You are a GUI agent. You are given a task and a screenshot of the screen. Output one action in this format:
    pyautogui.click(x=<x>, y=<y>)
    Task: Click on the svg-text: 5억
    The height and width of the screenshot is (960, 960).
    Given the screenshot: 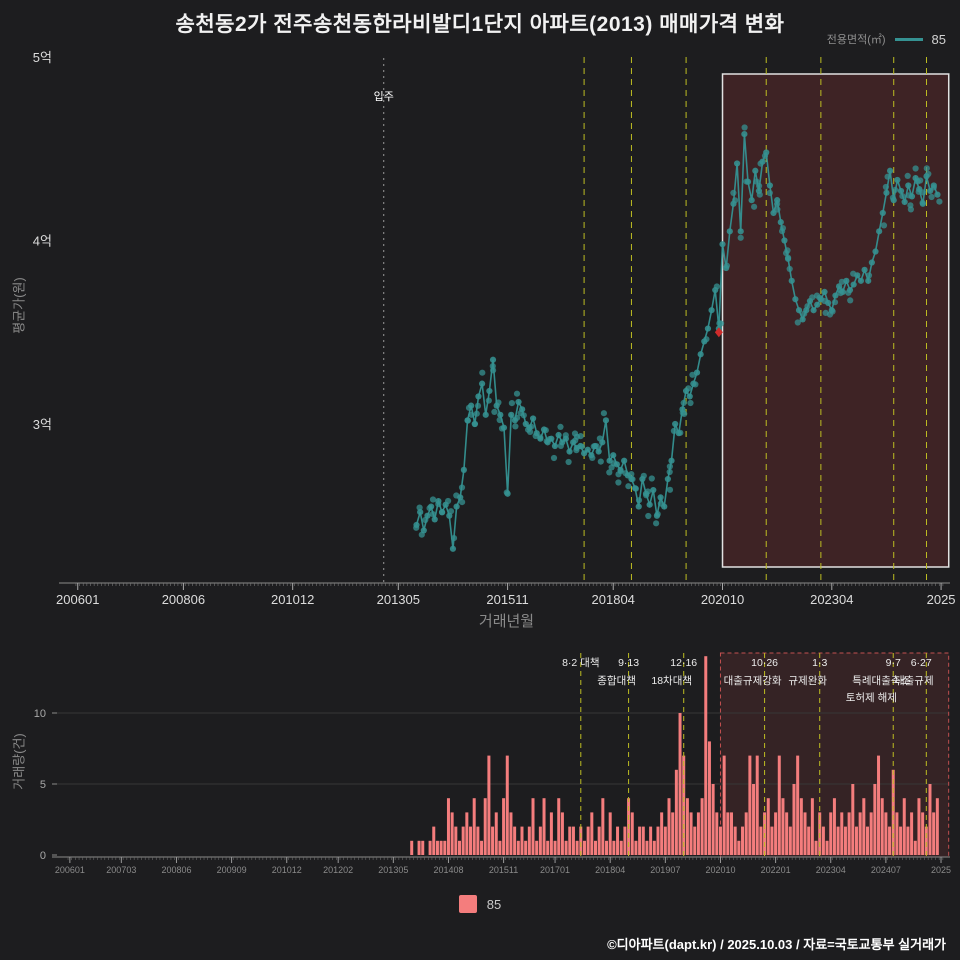 What is the action you would take?
    pyautogui.click(x=42, y=57)
    